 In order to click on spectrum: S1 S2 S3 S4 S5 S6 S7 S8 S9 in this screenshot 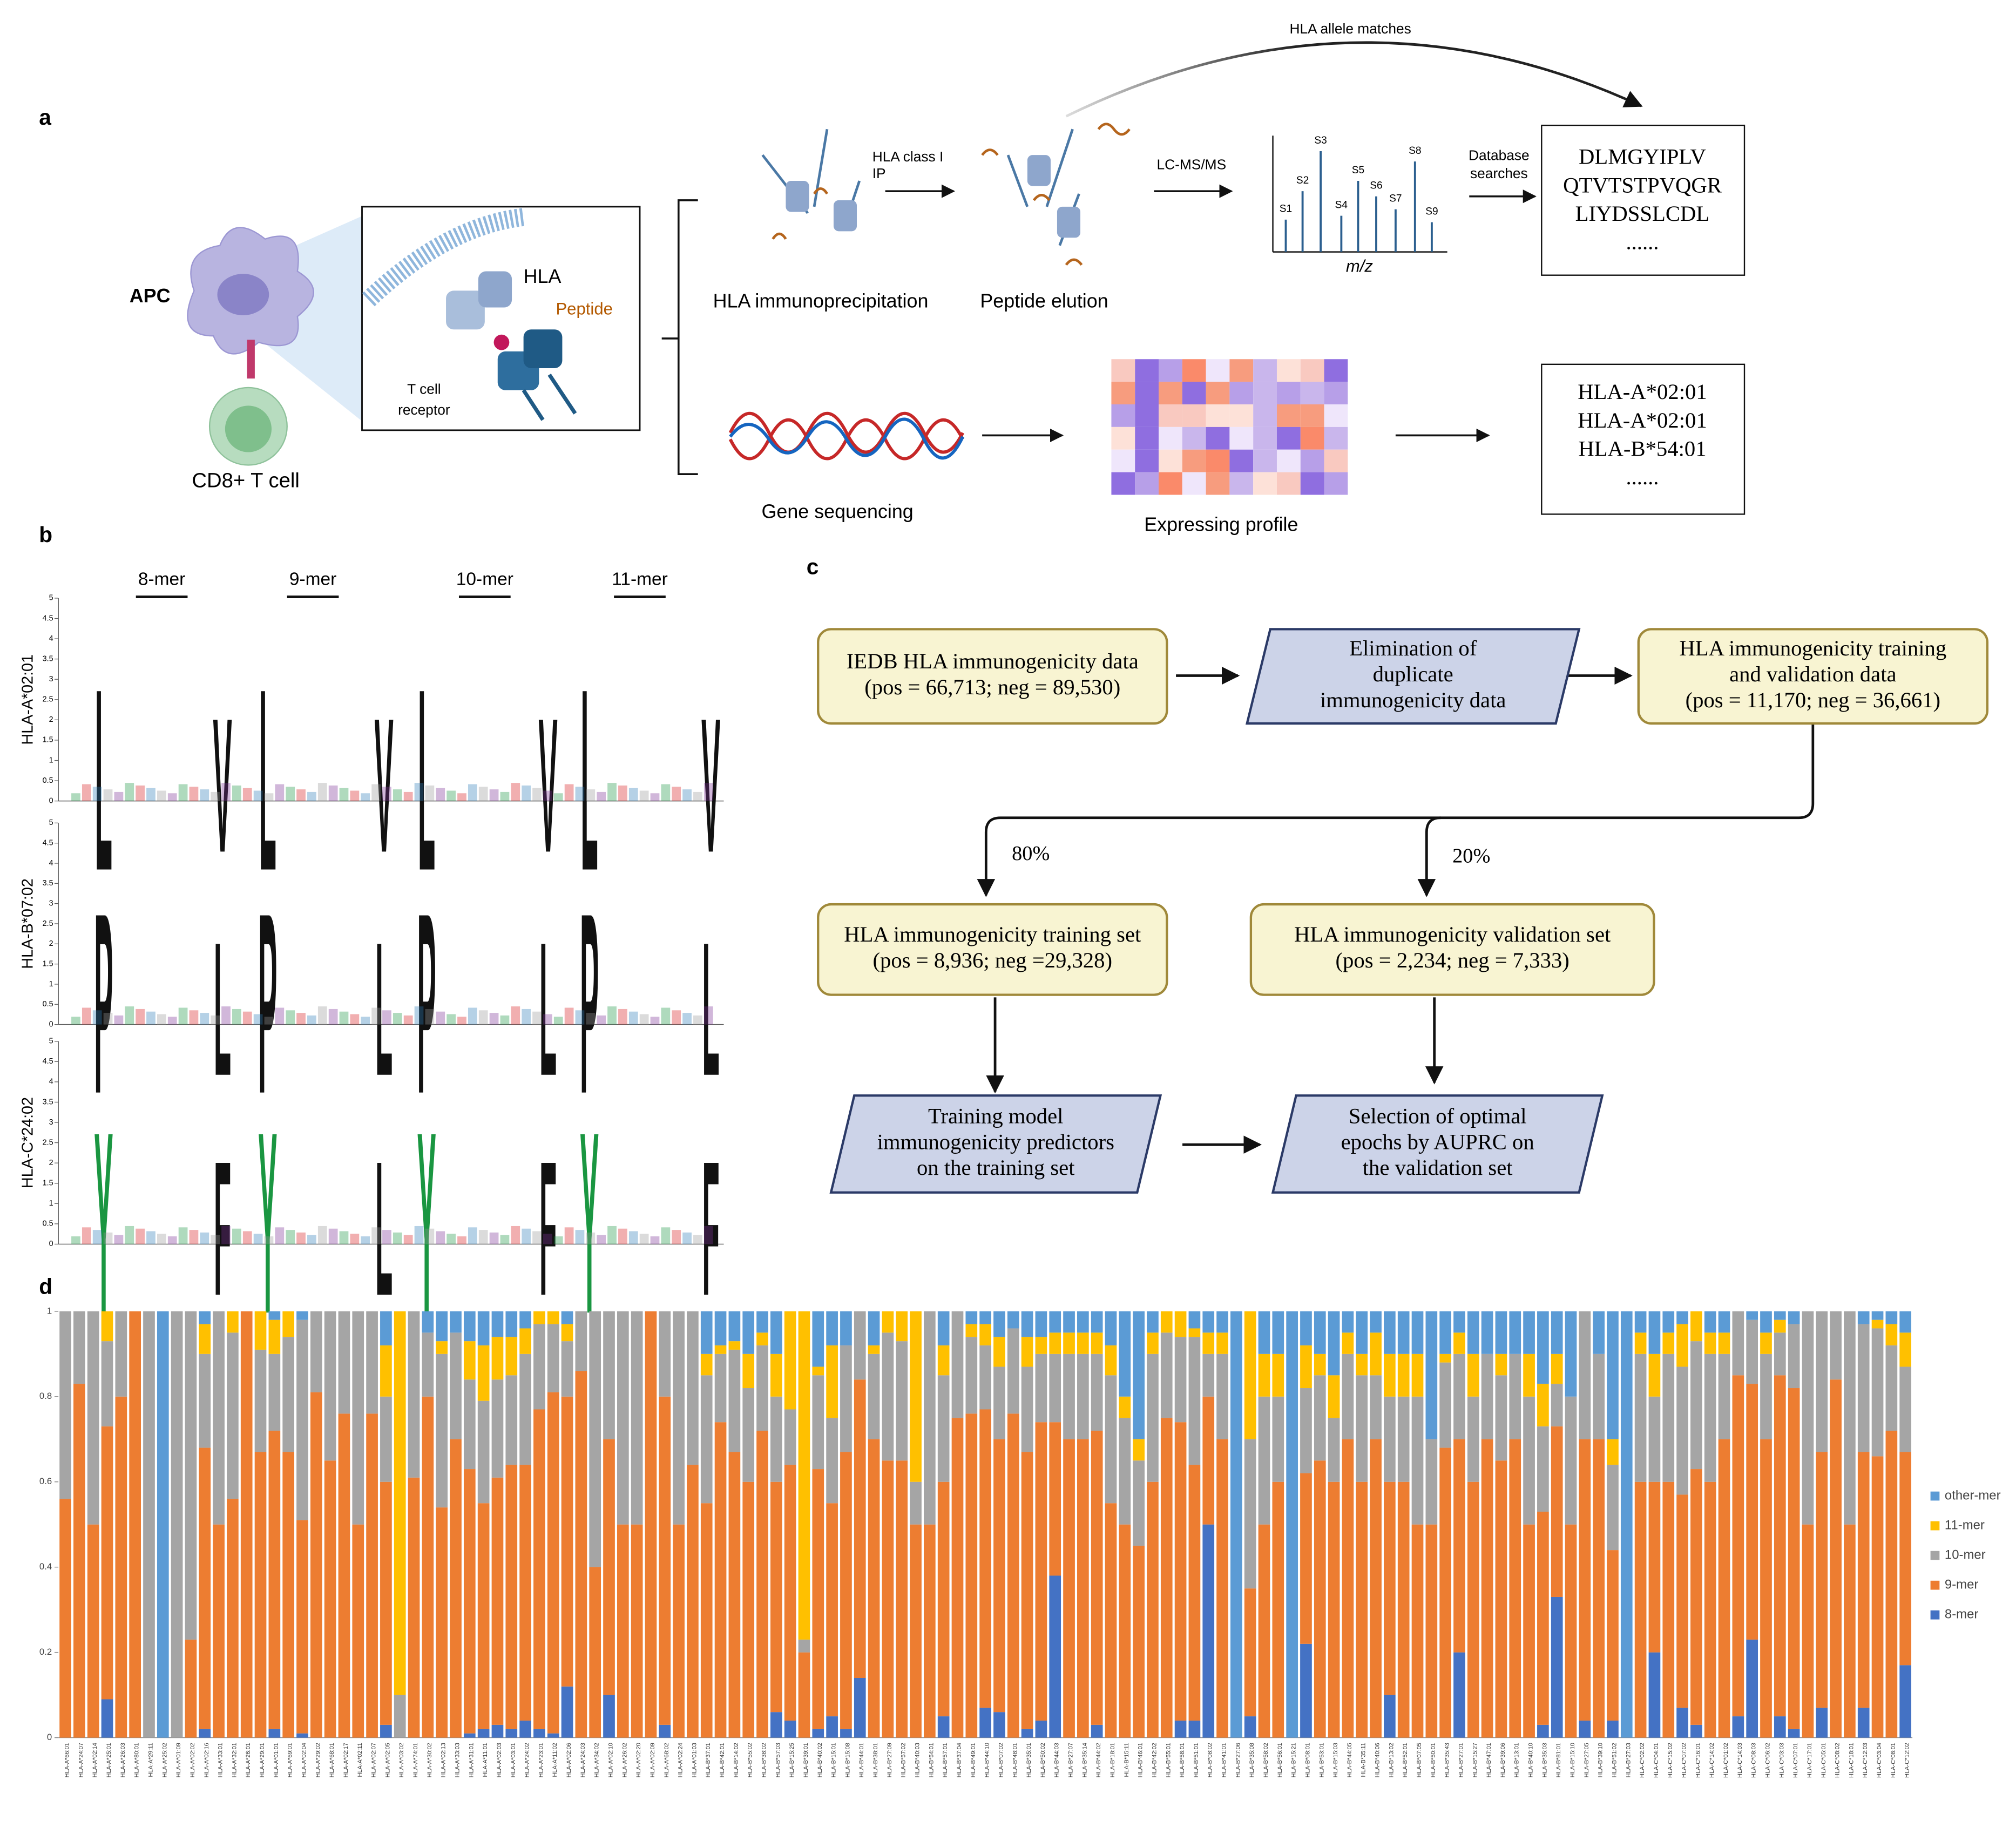, I will do `click(1359, 193)`.